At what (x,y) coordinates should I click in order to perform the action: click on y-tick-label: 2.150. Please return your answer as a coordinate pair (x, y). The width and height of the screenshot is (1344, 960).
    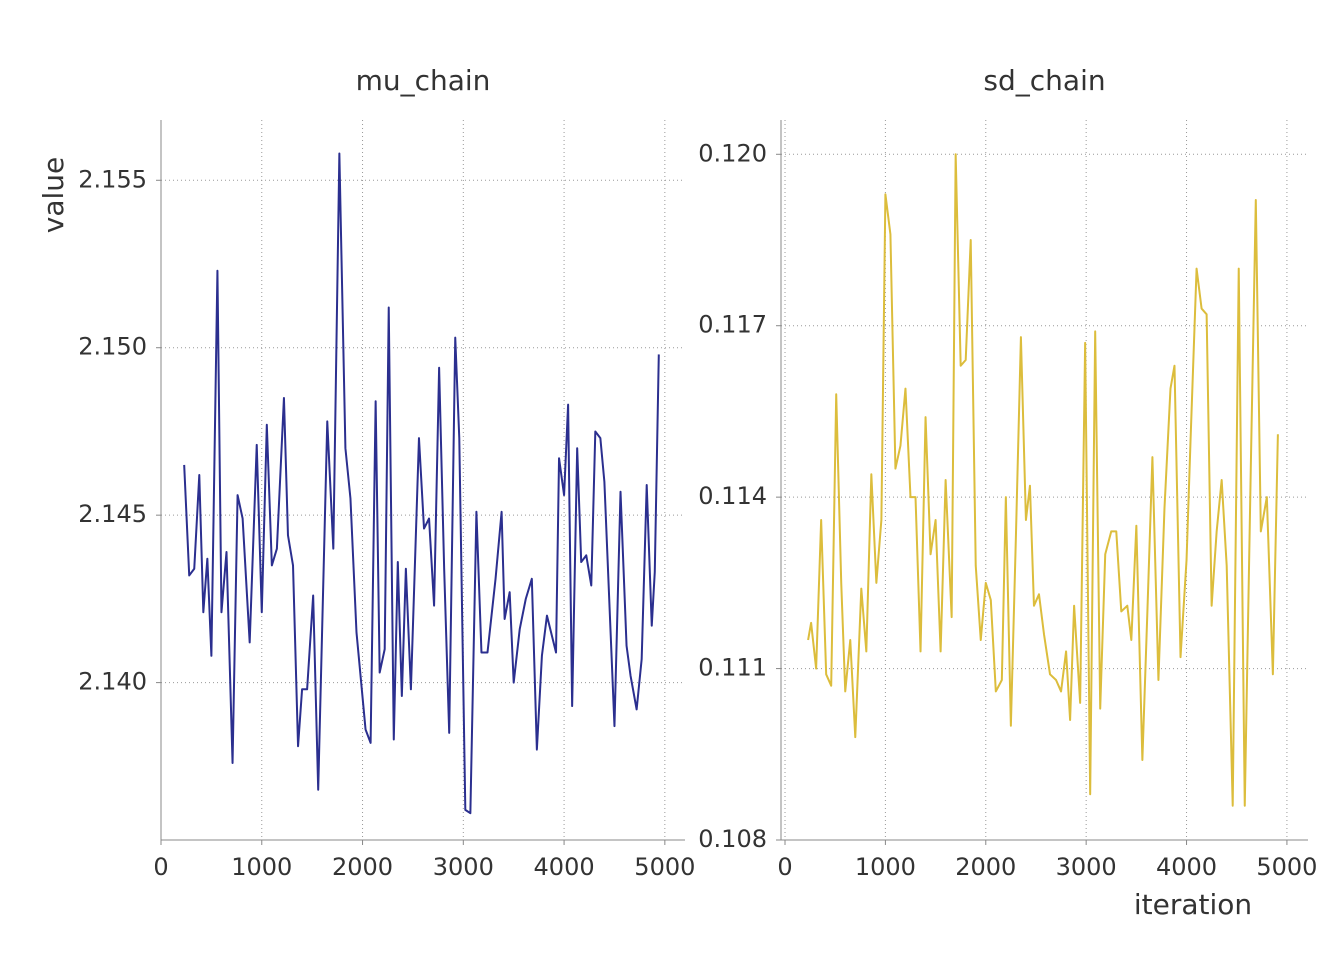
    Looking at the image, I should click on (112, 347).